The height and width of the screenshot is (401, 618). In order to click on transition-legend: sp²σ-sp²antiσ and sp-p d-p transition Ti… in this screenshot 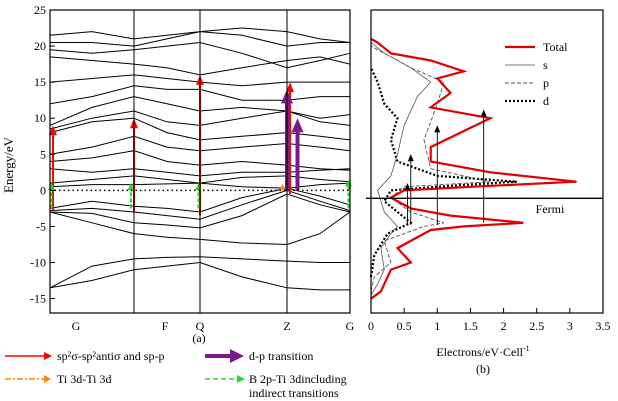, I will do `click(176, 374)`.